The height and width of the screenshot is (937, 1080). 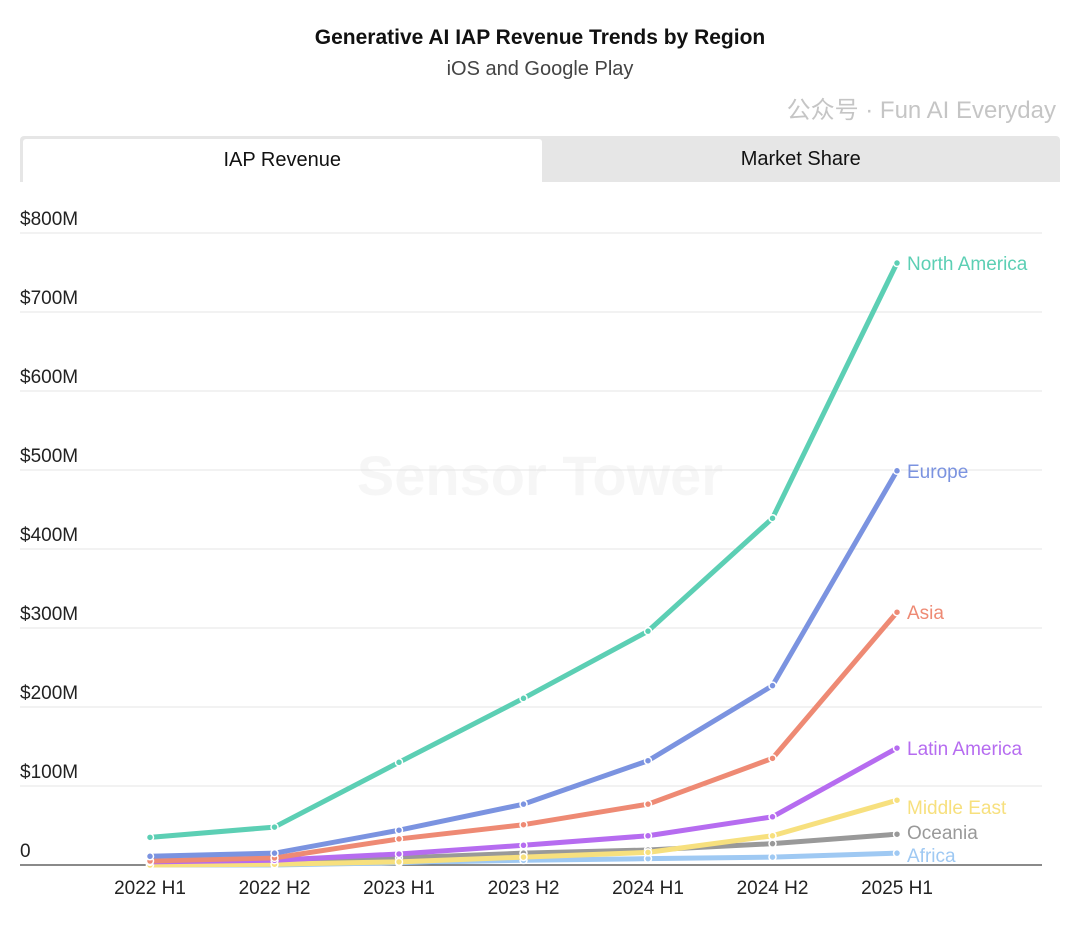 What do you see at coordinates (925, 613) in the screenshot?
I see `series-label: Asia` at bounding box center [925, 613].